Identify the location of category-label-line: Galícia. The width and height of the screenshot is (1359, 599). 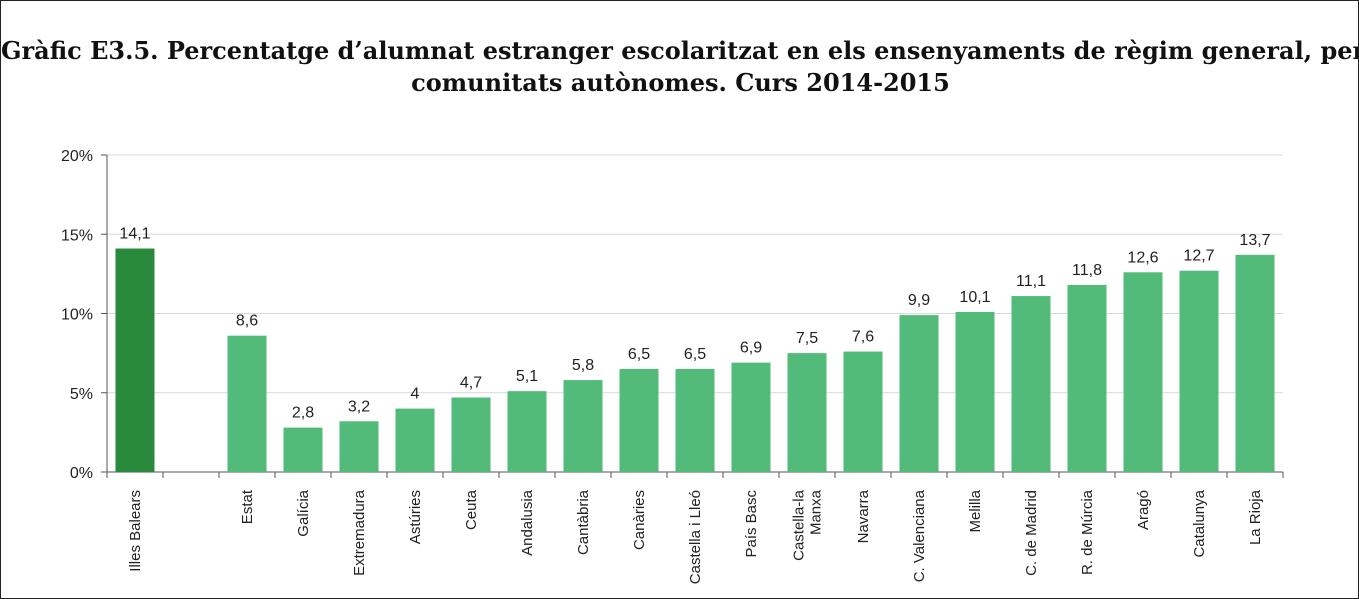
(303, 512).